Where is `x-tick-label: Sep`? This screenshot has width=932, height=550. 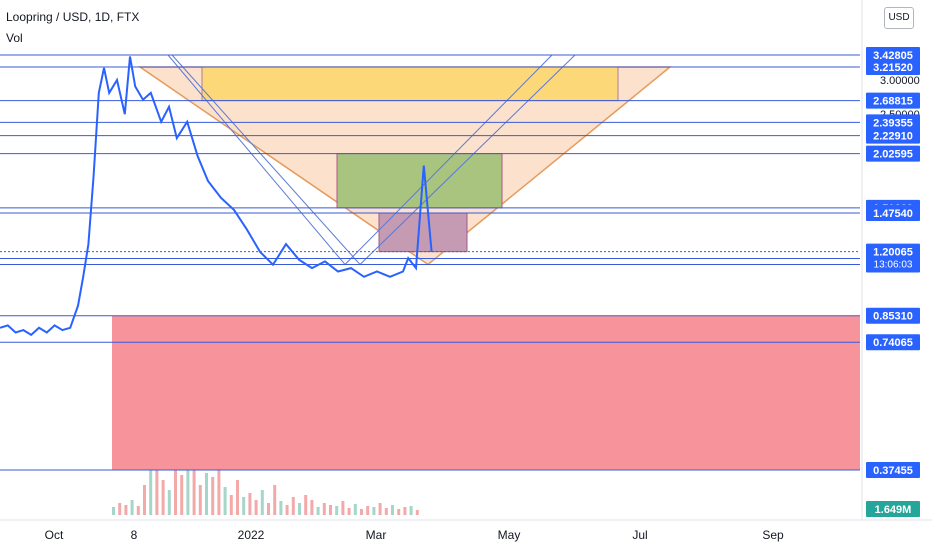 x-tick-label: Sep is located at coordinates (773, 535).